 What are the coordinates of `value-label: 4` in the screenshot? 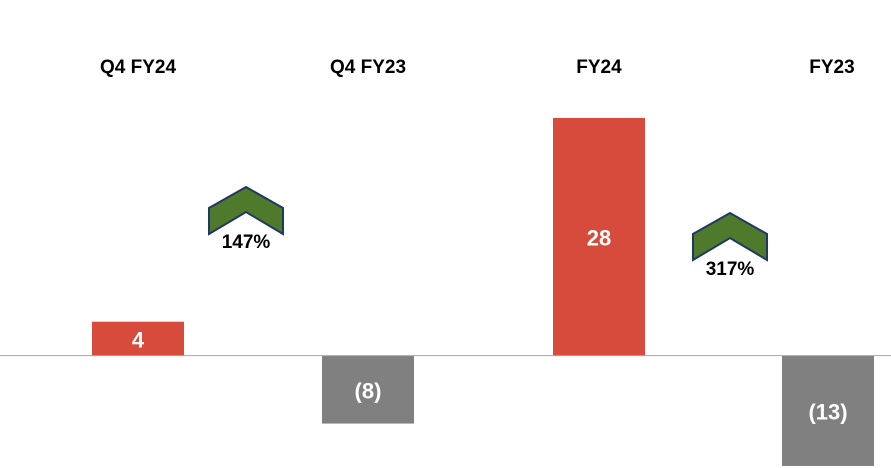 It's located at (138, 339).